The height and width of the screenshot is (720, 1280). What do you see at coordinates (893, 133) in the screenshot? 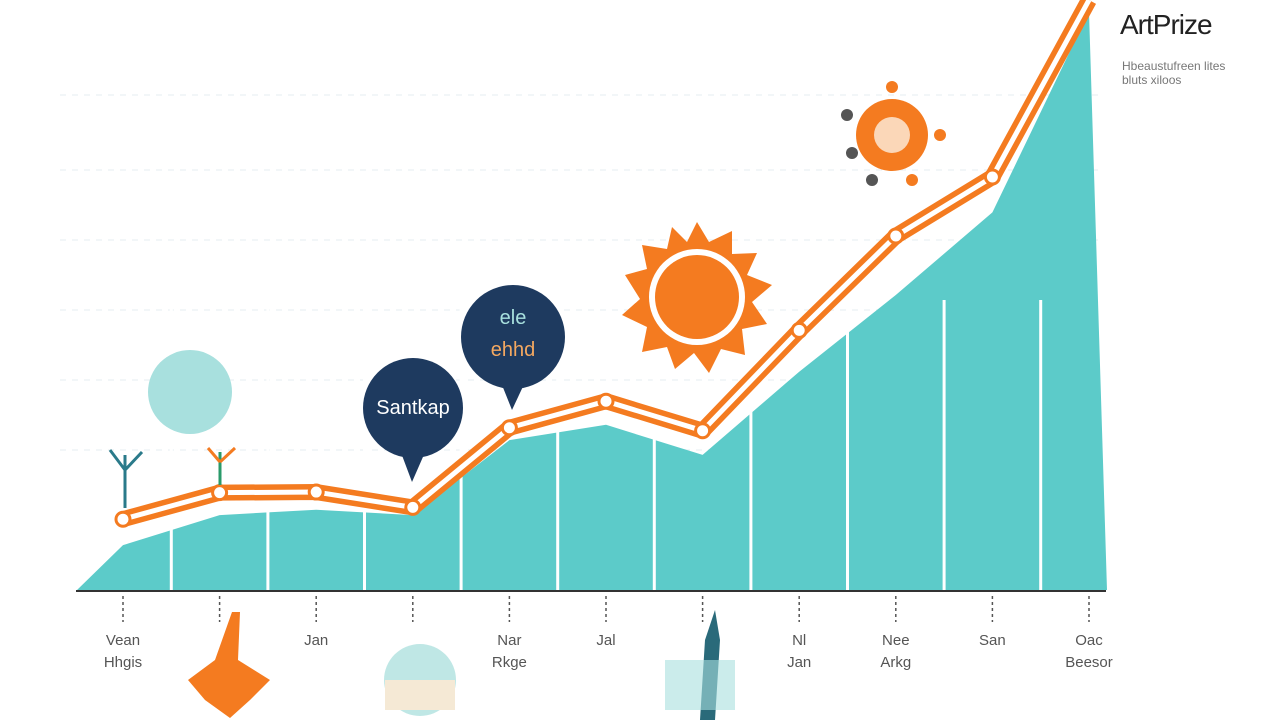
I see `small-sun` at bounding box center [893, 133].